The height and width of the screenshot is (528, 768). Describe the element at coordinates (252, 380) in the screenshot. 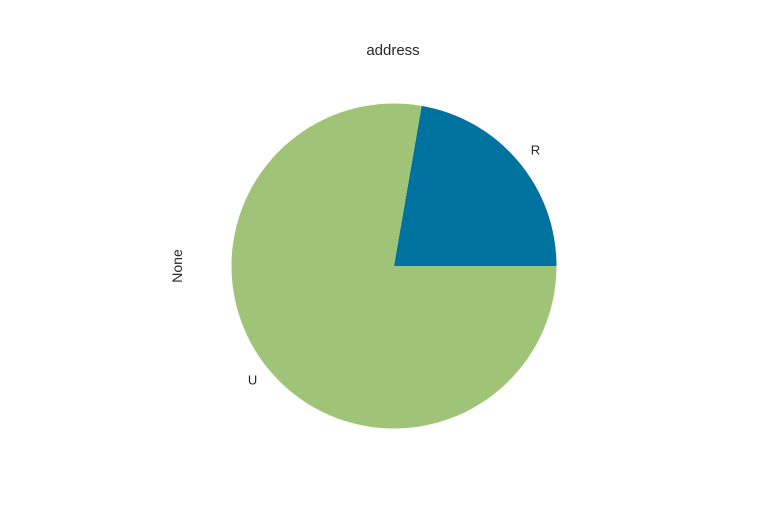

I see `pie-label-u: U` at that location.